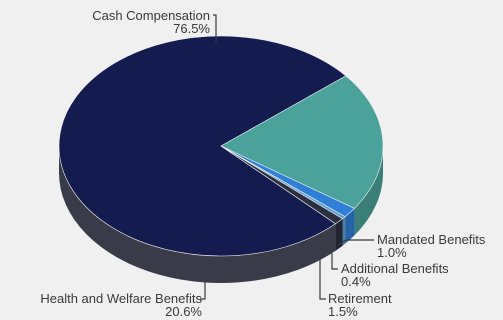 This screenshot has width=503, height=320. Describe the element at coordinates (282, 185) in the screenshot. I see `pie-slice-mandated-benefits` at that location.